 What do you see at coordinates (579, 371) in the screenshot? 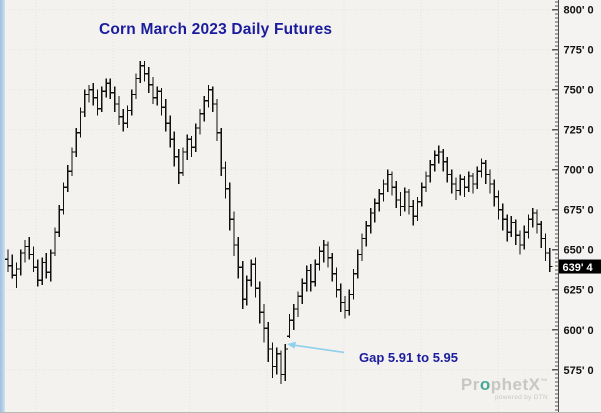
I see `y-axis-label: 575' 0` at bounding box center [579, 371].